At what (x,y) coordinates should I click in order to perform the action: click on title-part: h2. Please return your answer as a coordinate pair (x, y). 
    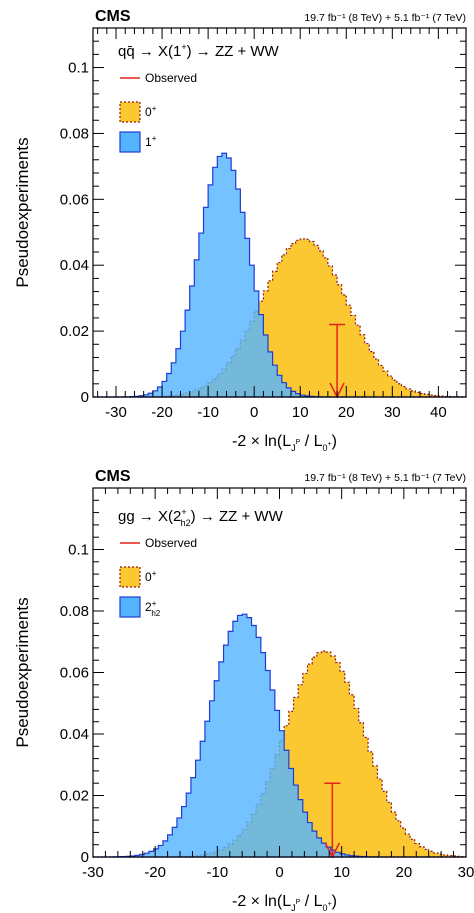
    Looking at the image, I should click on (186, 523).